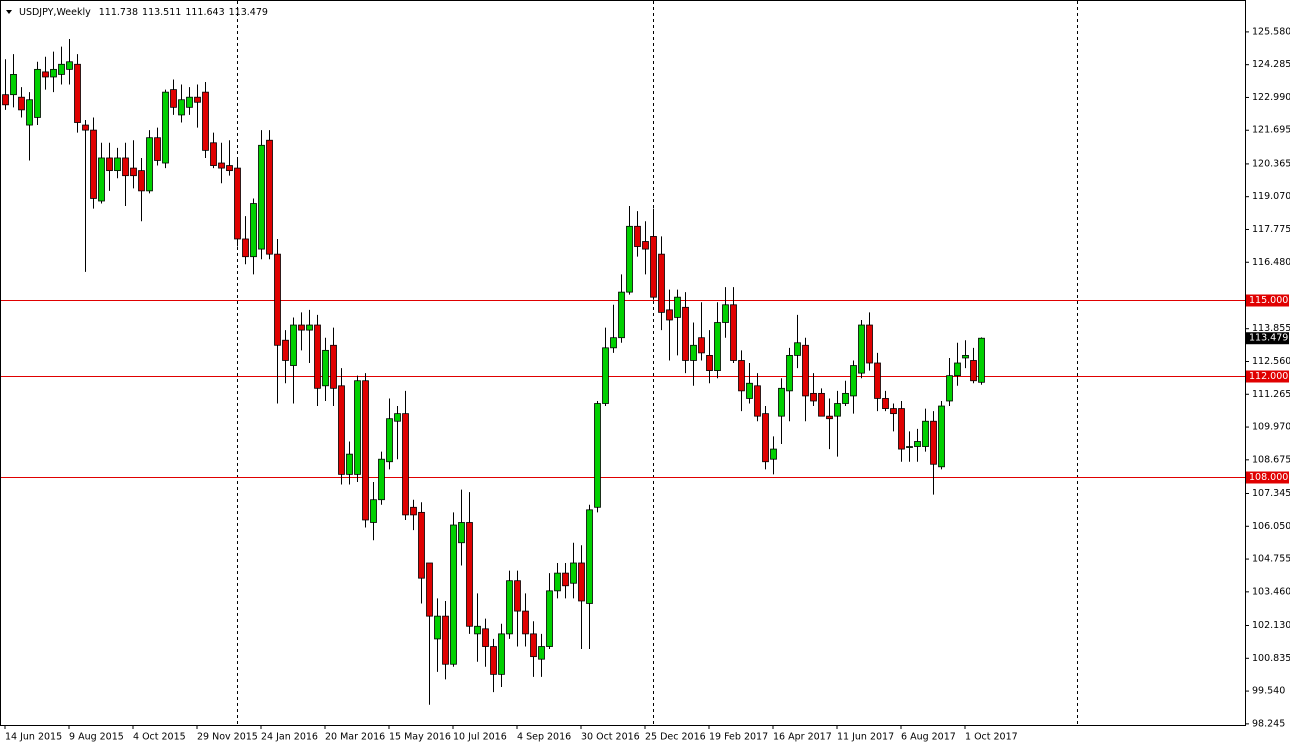 The image size is (1290, 750). What do you see at coordinates (1271, 658) in the screenshot?
I see `y-tick-label: 100.835` at bounding box center [1271, 658].